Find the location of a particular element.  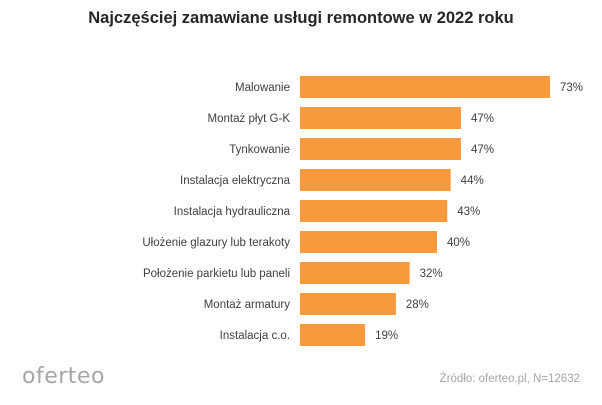

category-label-3: Instalacja elektryczna is located at coordinates (235, 181).